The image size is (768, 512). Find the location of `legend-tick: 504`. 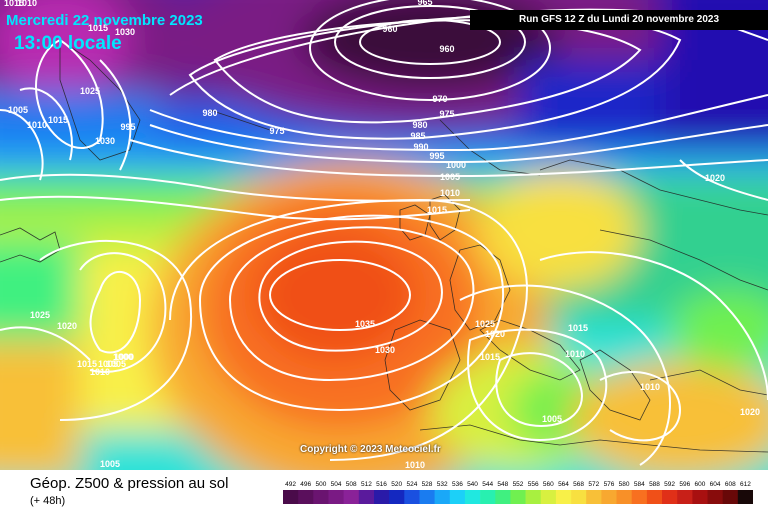

legend-tick: 504 is located at coordinates (336, 484).